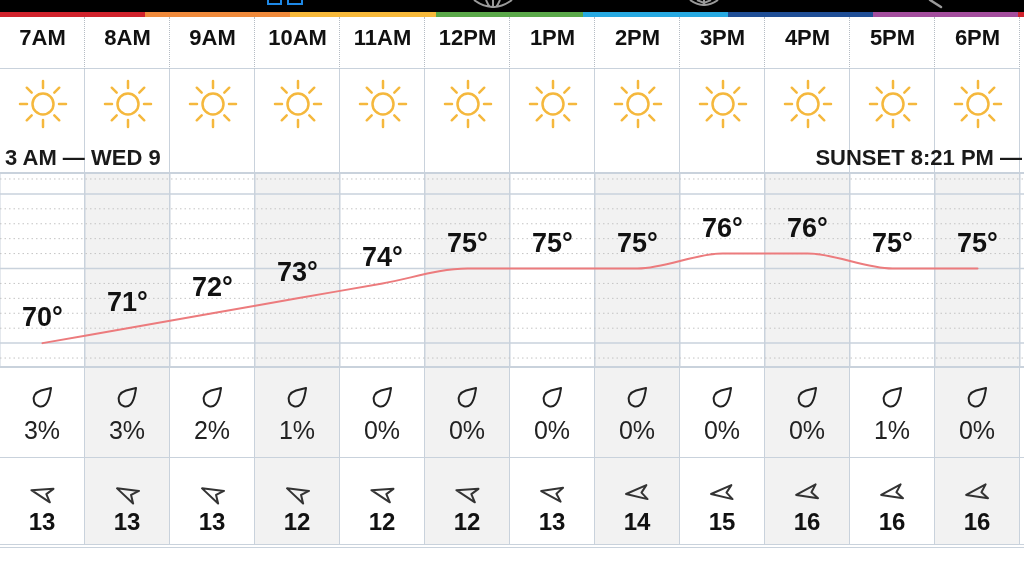 Image resolution: width=1024 pixels, height=577 pixels. Describe the element at coordinates (212, 287) in the screenshot. I see `data-label: 72°` at that location.